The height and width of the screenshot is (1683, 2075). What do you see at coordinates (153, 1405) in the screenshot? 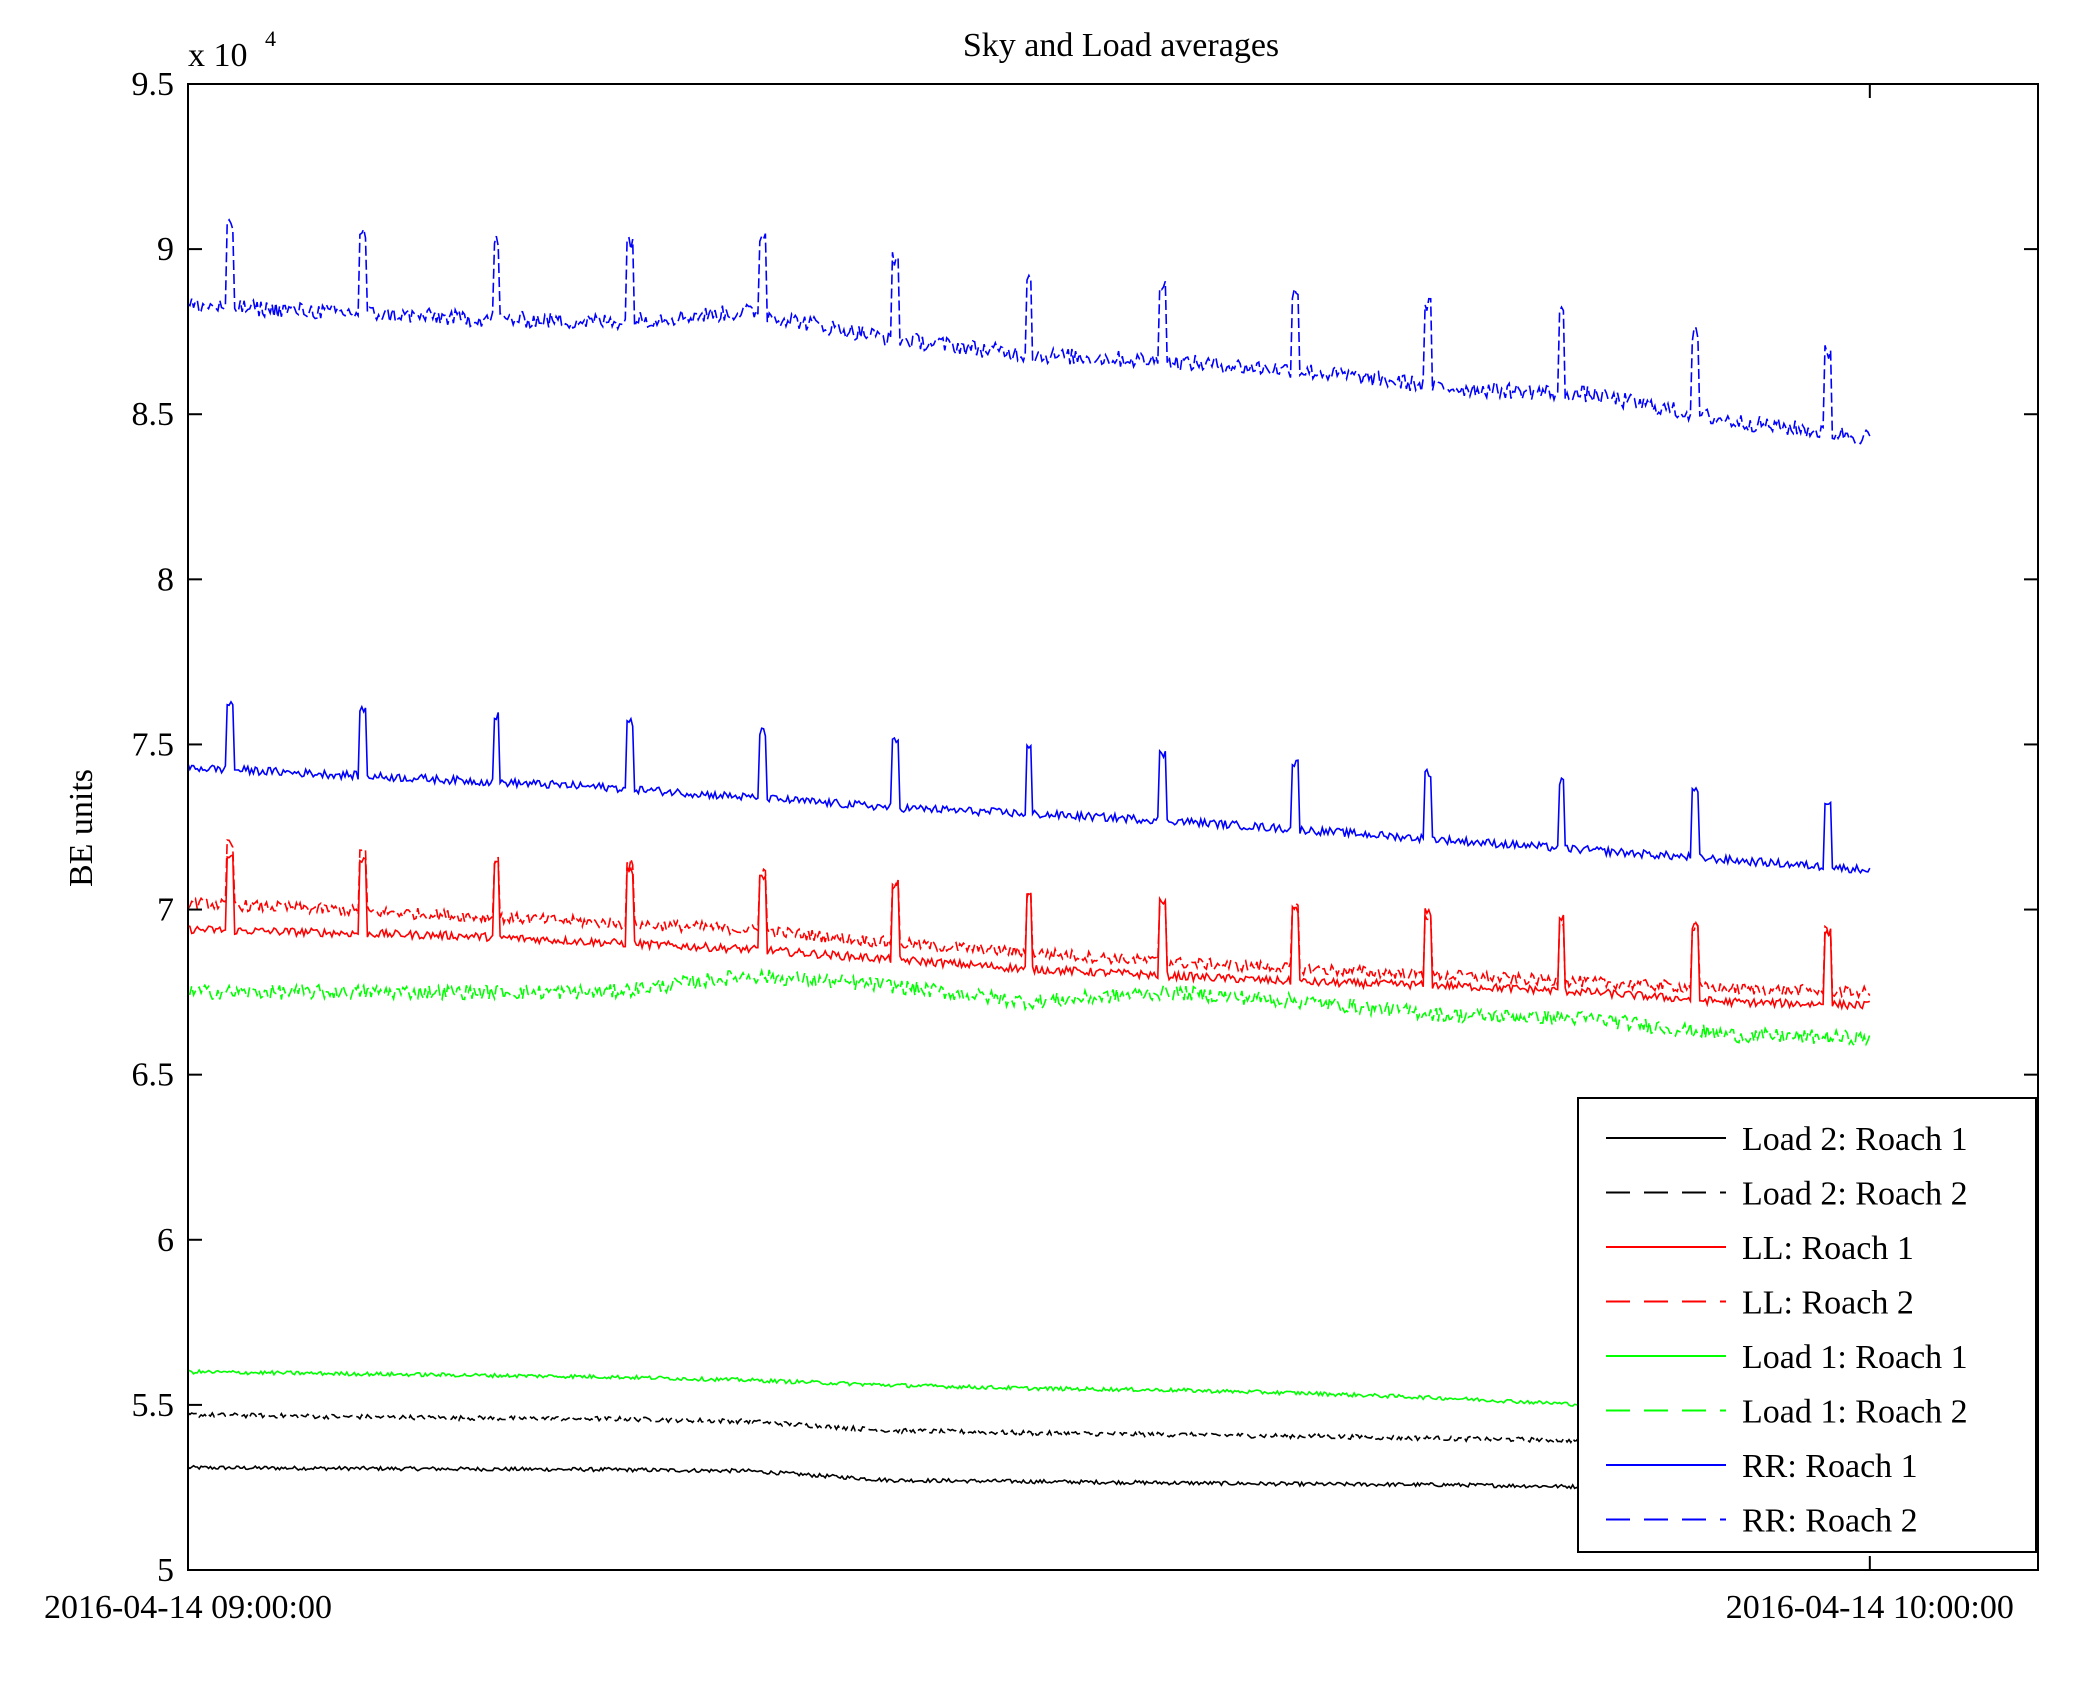
I see `y-tick-label: 5.5` at bounding box center [153, 1405].